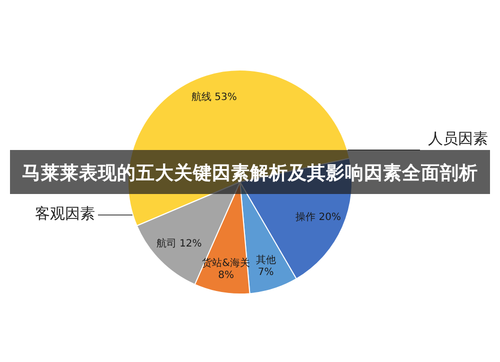 The width and height of the screenshot is (500, 362). I want to click on text: 人员因素, so click(458, 139).